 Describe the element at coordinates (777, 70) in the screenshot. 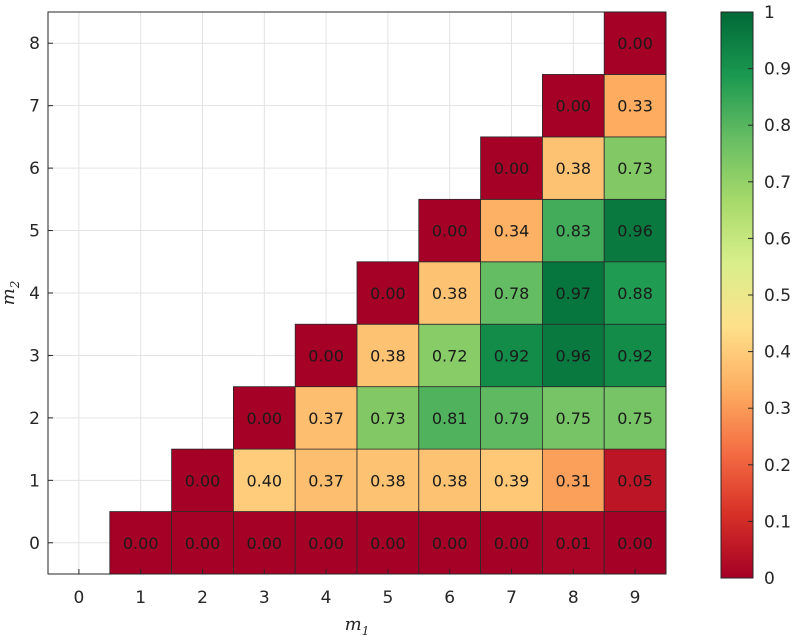

I see `colorbar-tick-label: 0.9` at that location.